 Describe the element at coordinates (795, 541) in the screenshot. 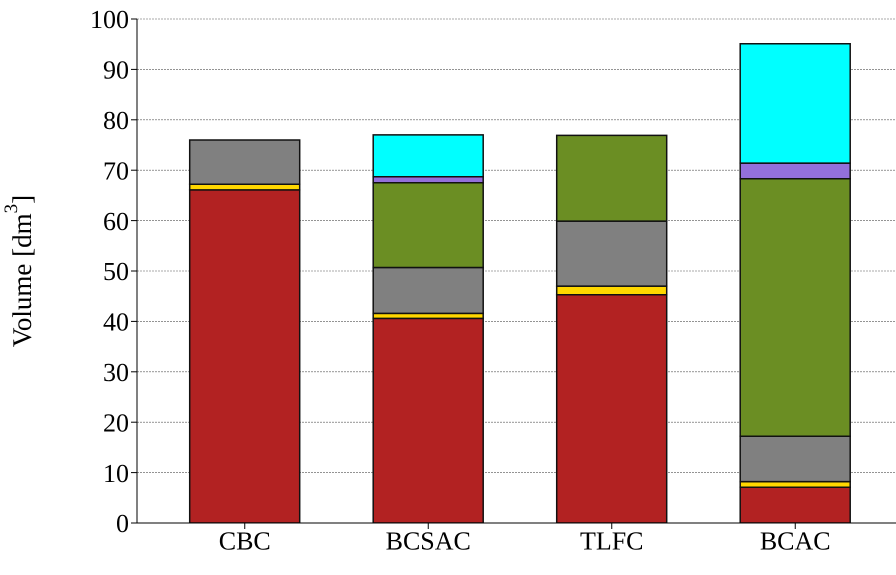

I see `x-tick-label: BCAC` at that location.